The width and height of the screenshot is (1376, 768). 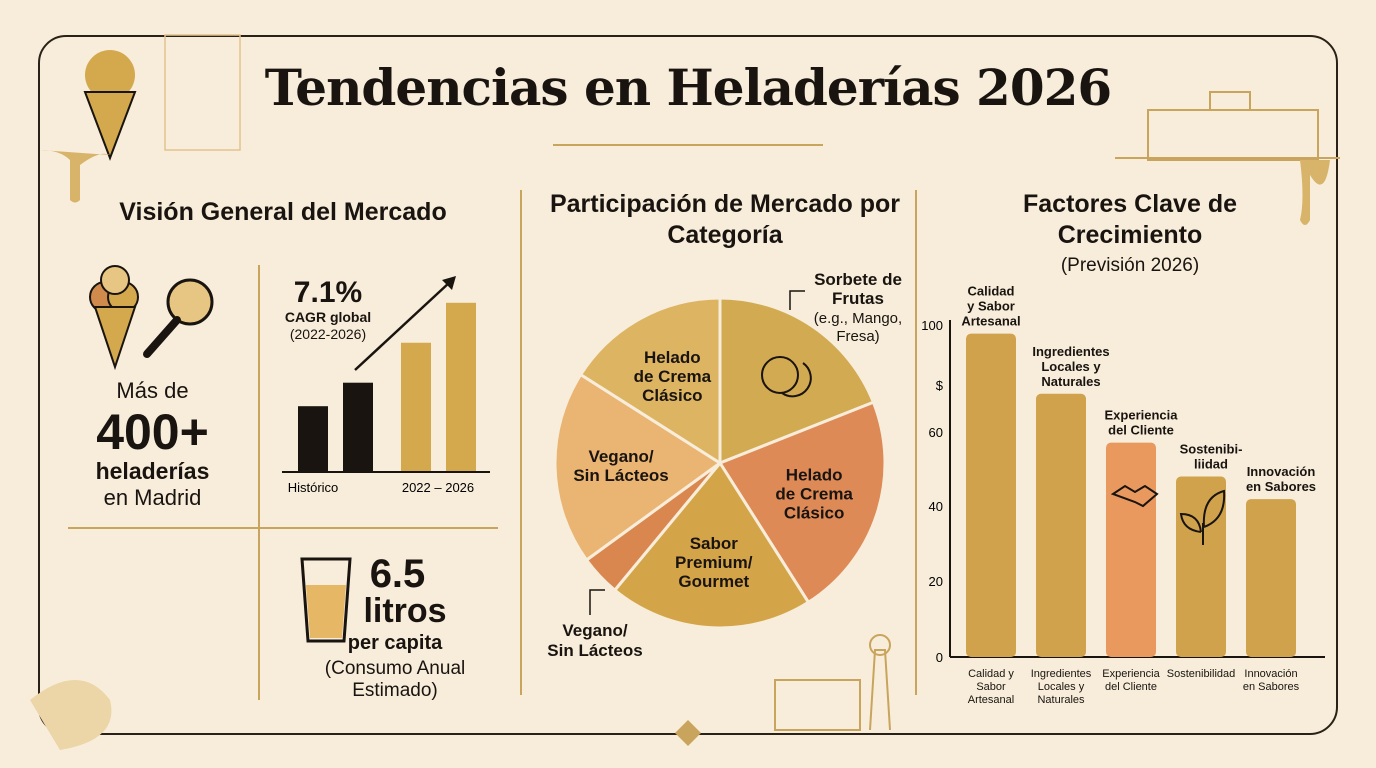 I want to click on trend-arrow, so click(x=402, y=326).